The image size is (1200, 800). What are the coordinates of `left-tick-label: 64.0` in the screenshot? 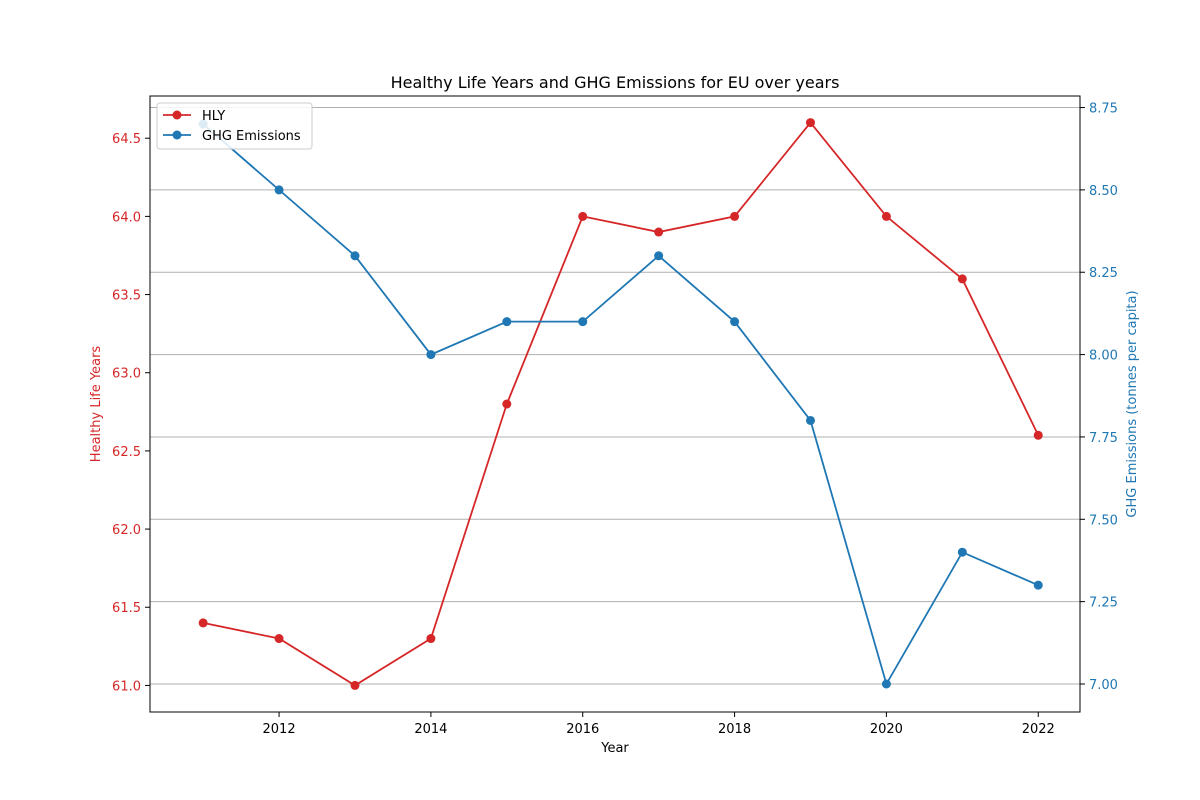 It's located at (126, 217).